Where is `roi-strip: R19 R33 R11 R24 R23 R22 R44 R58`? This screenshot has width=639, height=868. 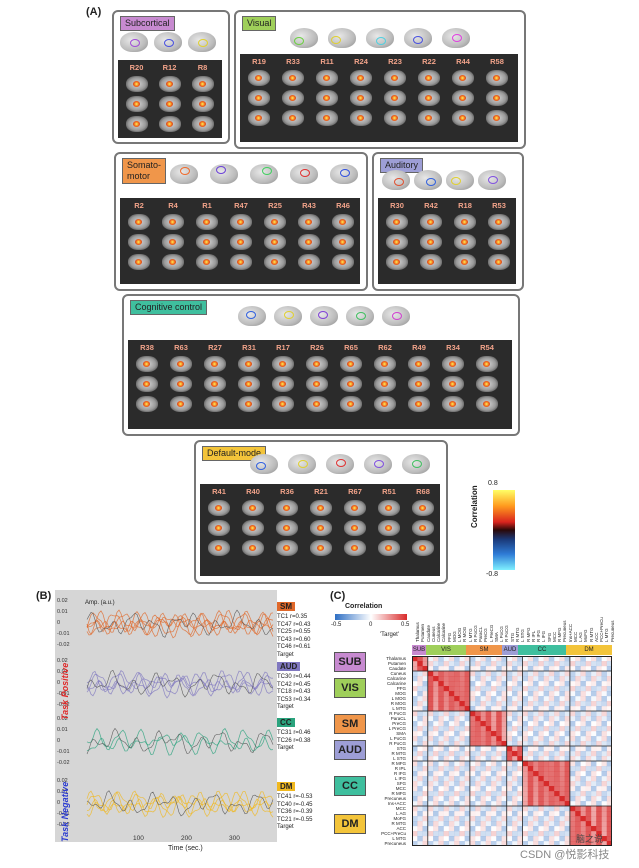
roi-strip: R19 R33 R11 R24 R23 R22 R44 R58 is located at coordinates (379, 98).